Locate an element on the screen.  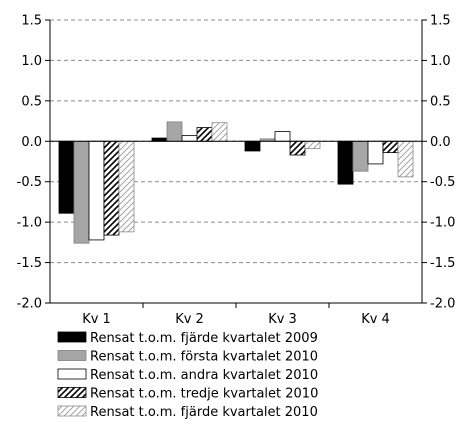
legend-label: Rensat t.o.m. fjärde kvartalet 2009 is located at coordinates (204, 338).